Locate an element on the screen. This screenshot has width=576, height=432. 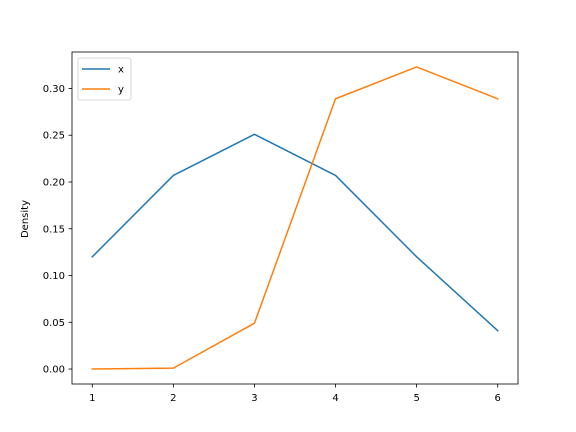
y-tick-label: 0.30 is located at coordinates (54, 89).